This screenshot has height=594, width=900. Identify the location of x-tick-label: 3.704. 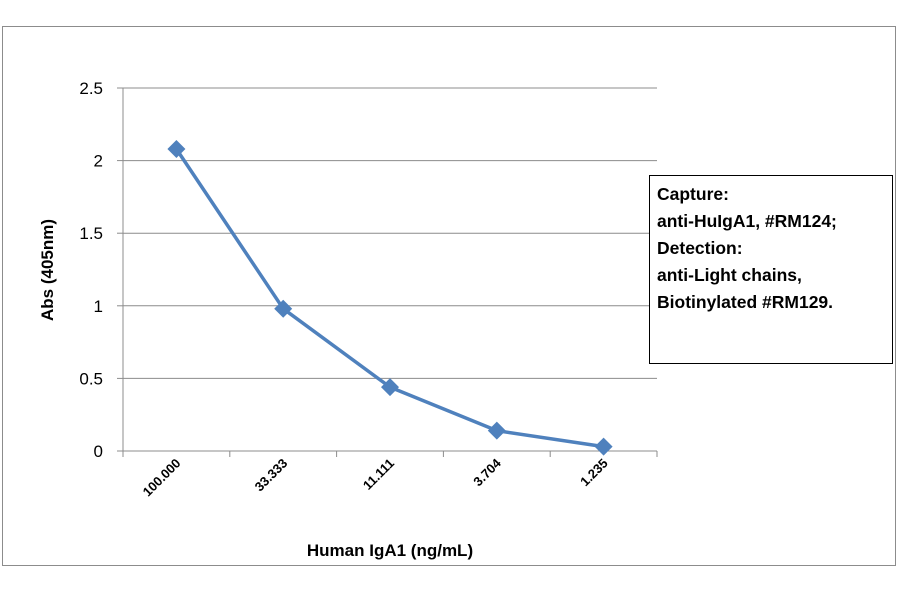
(487, 472).